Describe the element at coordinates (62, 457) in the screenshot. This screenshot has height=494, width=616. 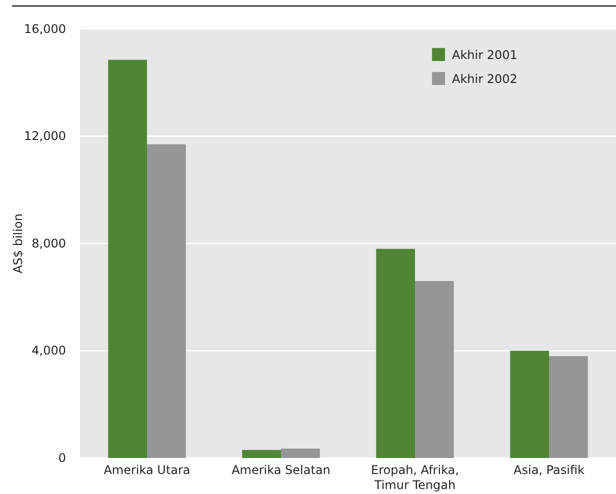
I see `y-tick-label: 0` at that location.